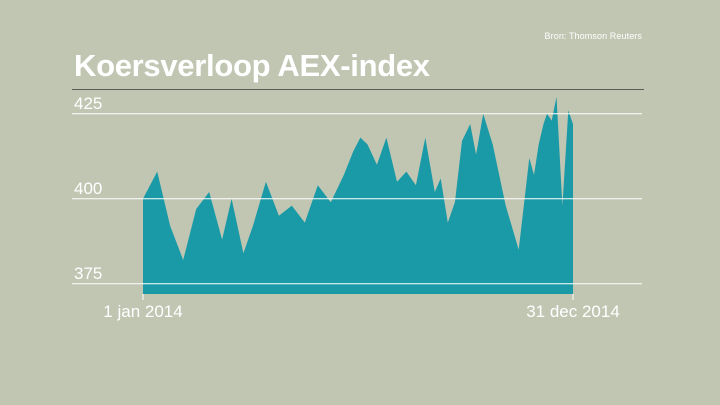 The width and height of the screenshot is (720, 405). I want to click on x-tick-label: 31 dec 2014, so click(573, 311).